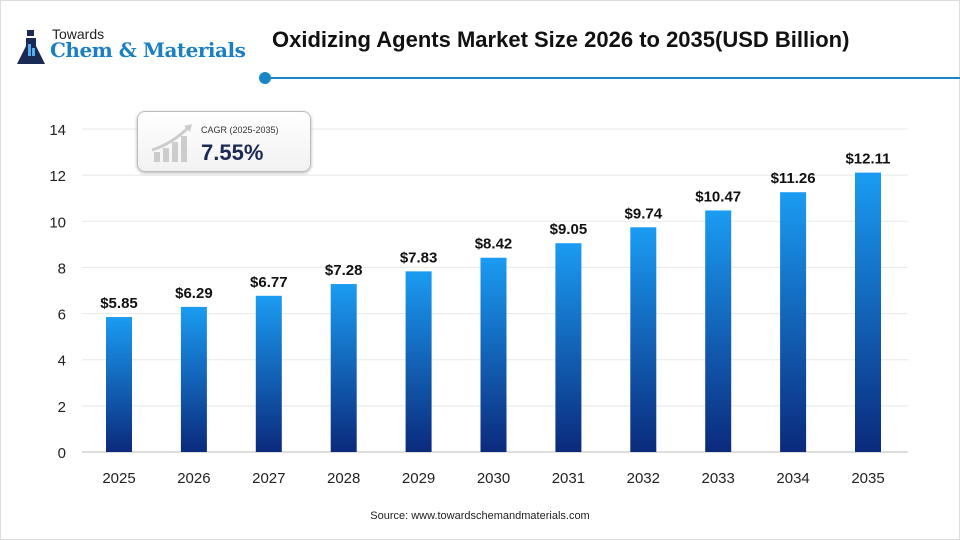 This screenshot has width=960, height=540. What do you see at coordinates (643, 478) in the screenshot?
I see `x-tick-label: 2032` at bounding box center [643, 478].